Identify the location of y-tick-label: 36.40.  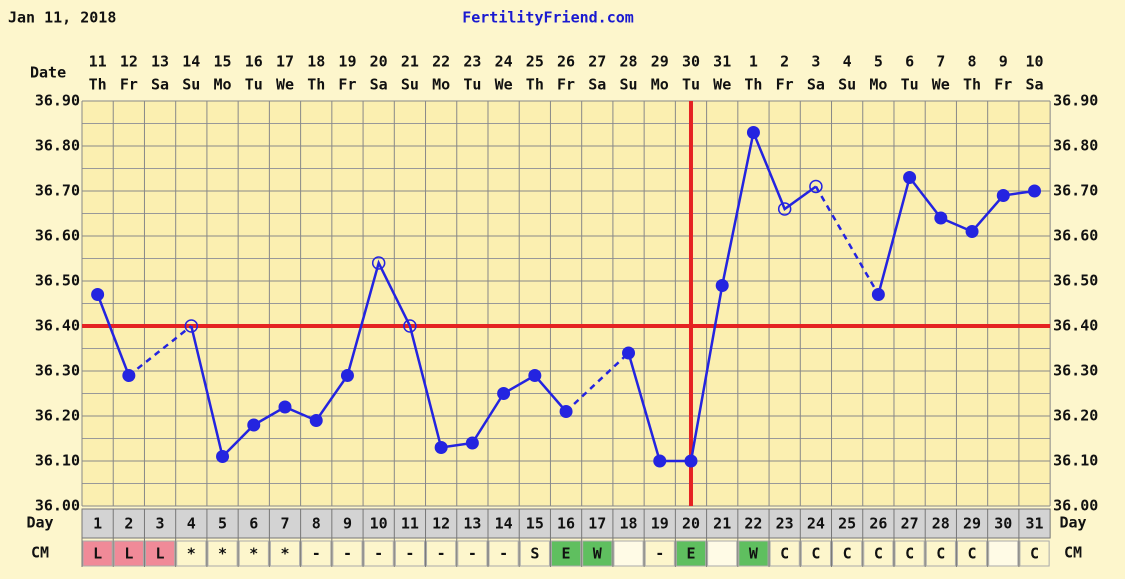
(1075, 326).